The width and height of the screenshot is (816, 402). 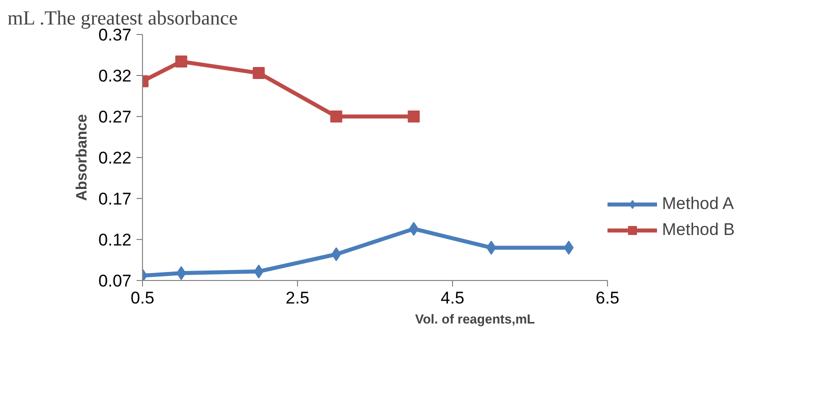 I want to click on y-tick-label: 0.17, so click(x=115, y=199).